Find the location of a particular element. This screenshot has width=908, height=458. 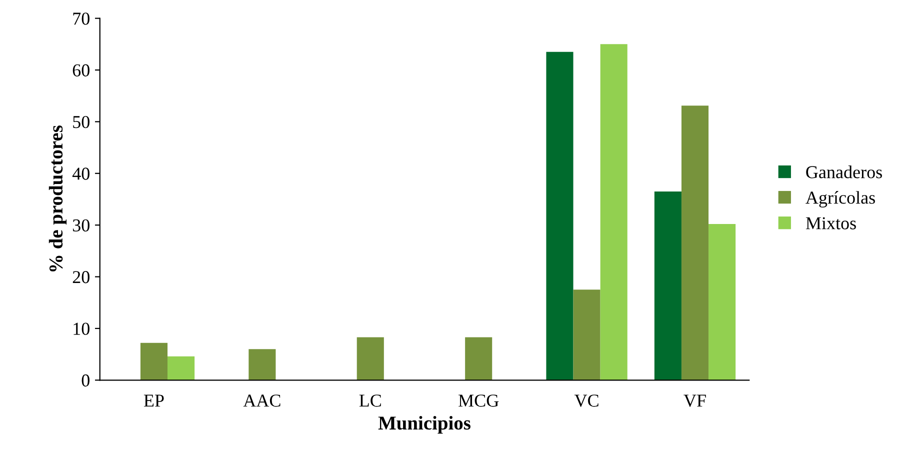

x-tick-label: MCG is located at coordinates (478, 400).